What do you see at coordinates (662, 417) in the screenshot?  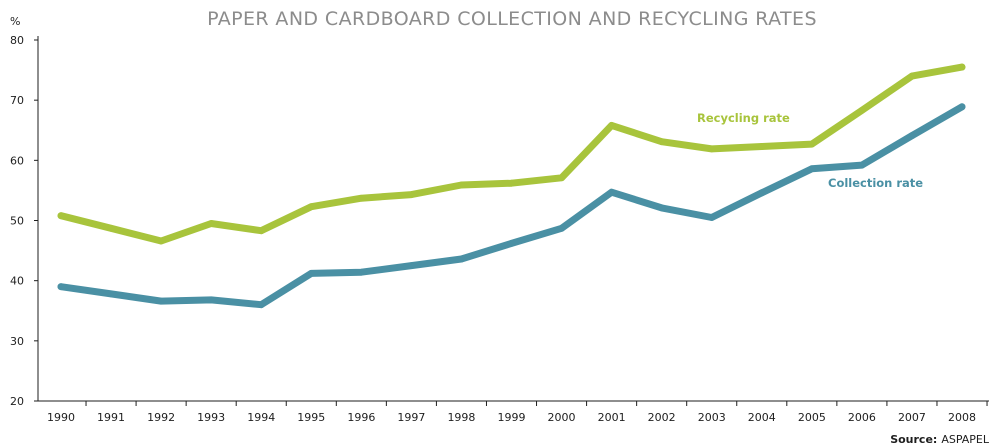 I see `x-tick-label: 2002` at bounding box center [662, 417].